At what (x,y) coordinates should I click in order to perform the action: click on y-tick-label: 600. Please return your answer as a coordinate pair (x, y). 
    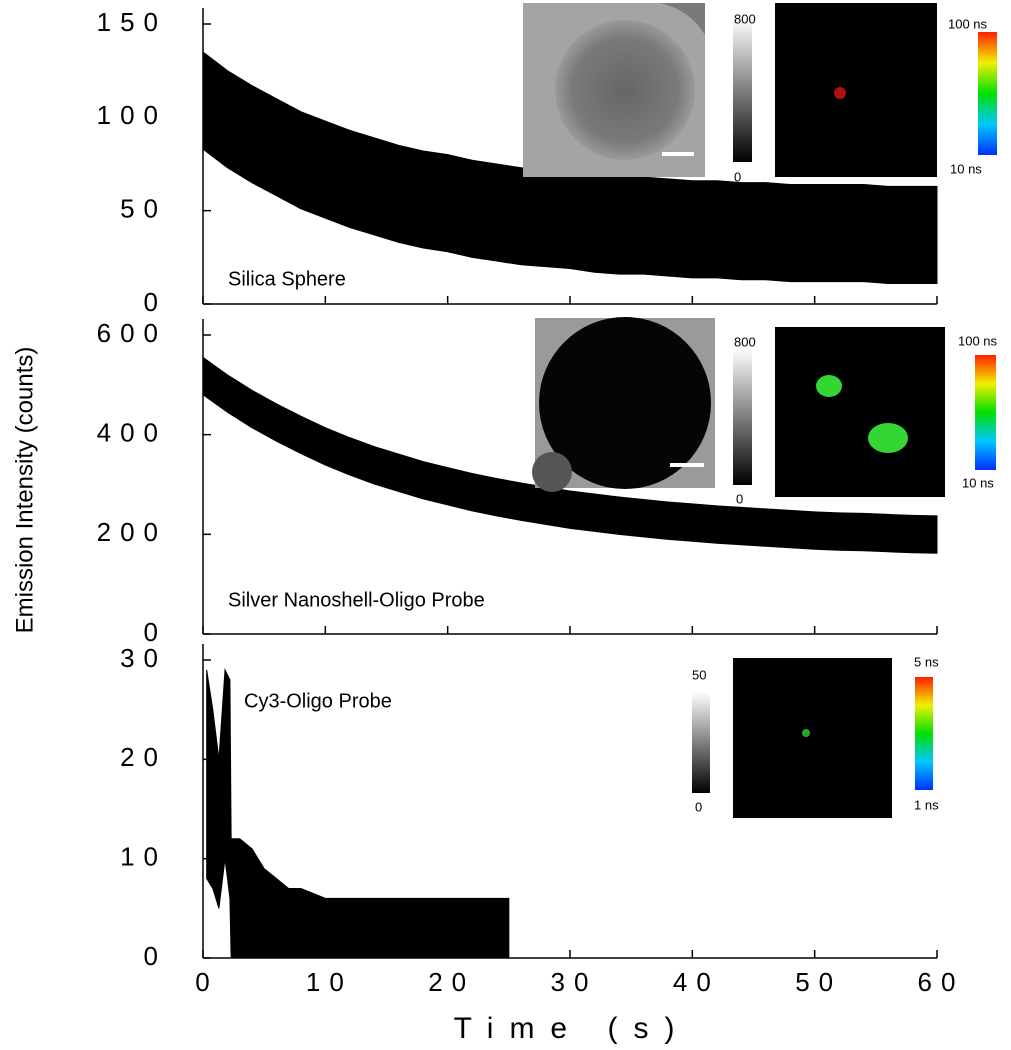
    Looking at the image, I should click on (132, 333).